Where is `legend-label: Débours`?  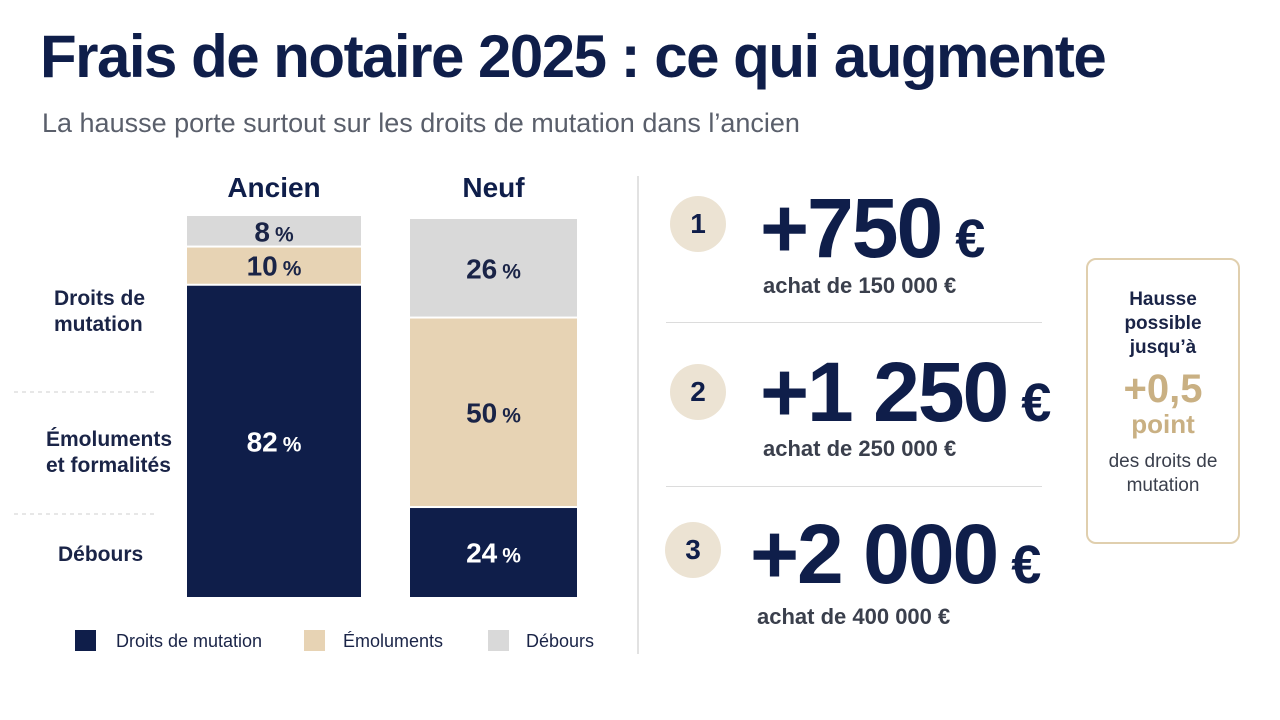
legend-label: Débours is located at coordinates (560, 641).